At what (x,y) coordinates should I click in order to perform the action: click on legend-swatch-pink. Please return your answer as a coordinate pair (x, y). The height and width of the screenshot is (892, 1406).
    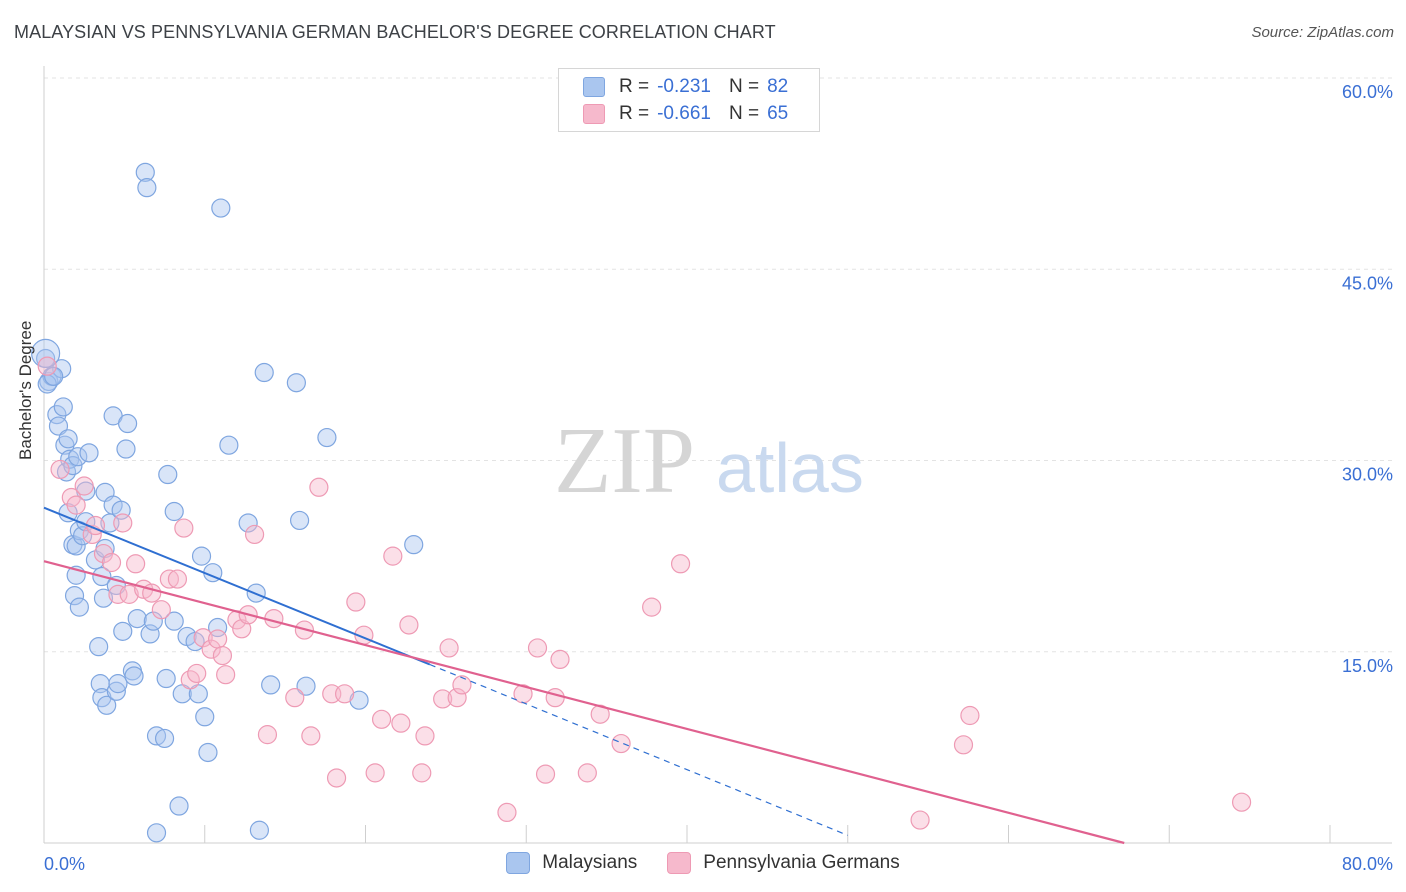
    Looking at the image, I should click on (594, 114).